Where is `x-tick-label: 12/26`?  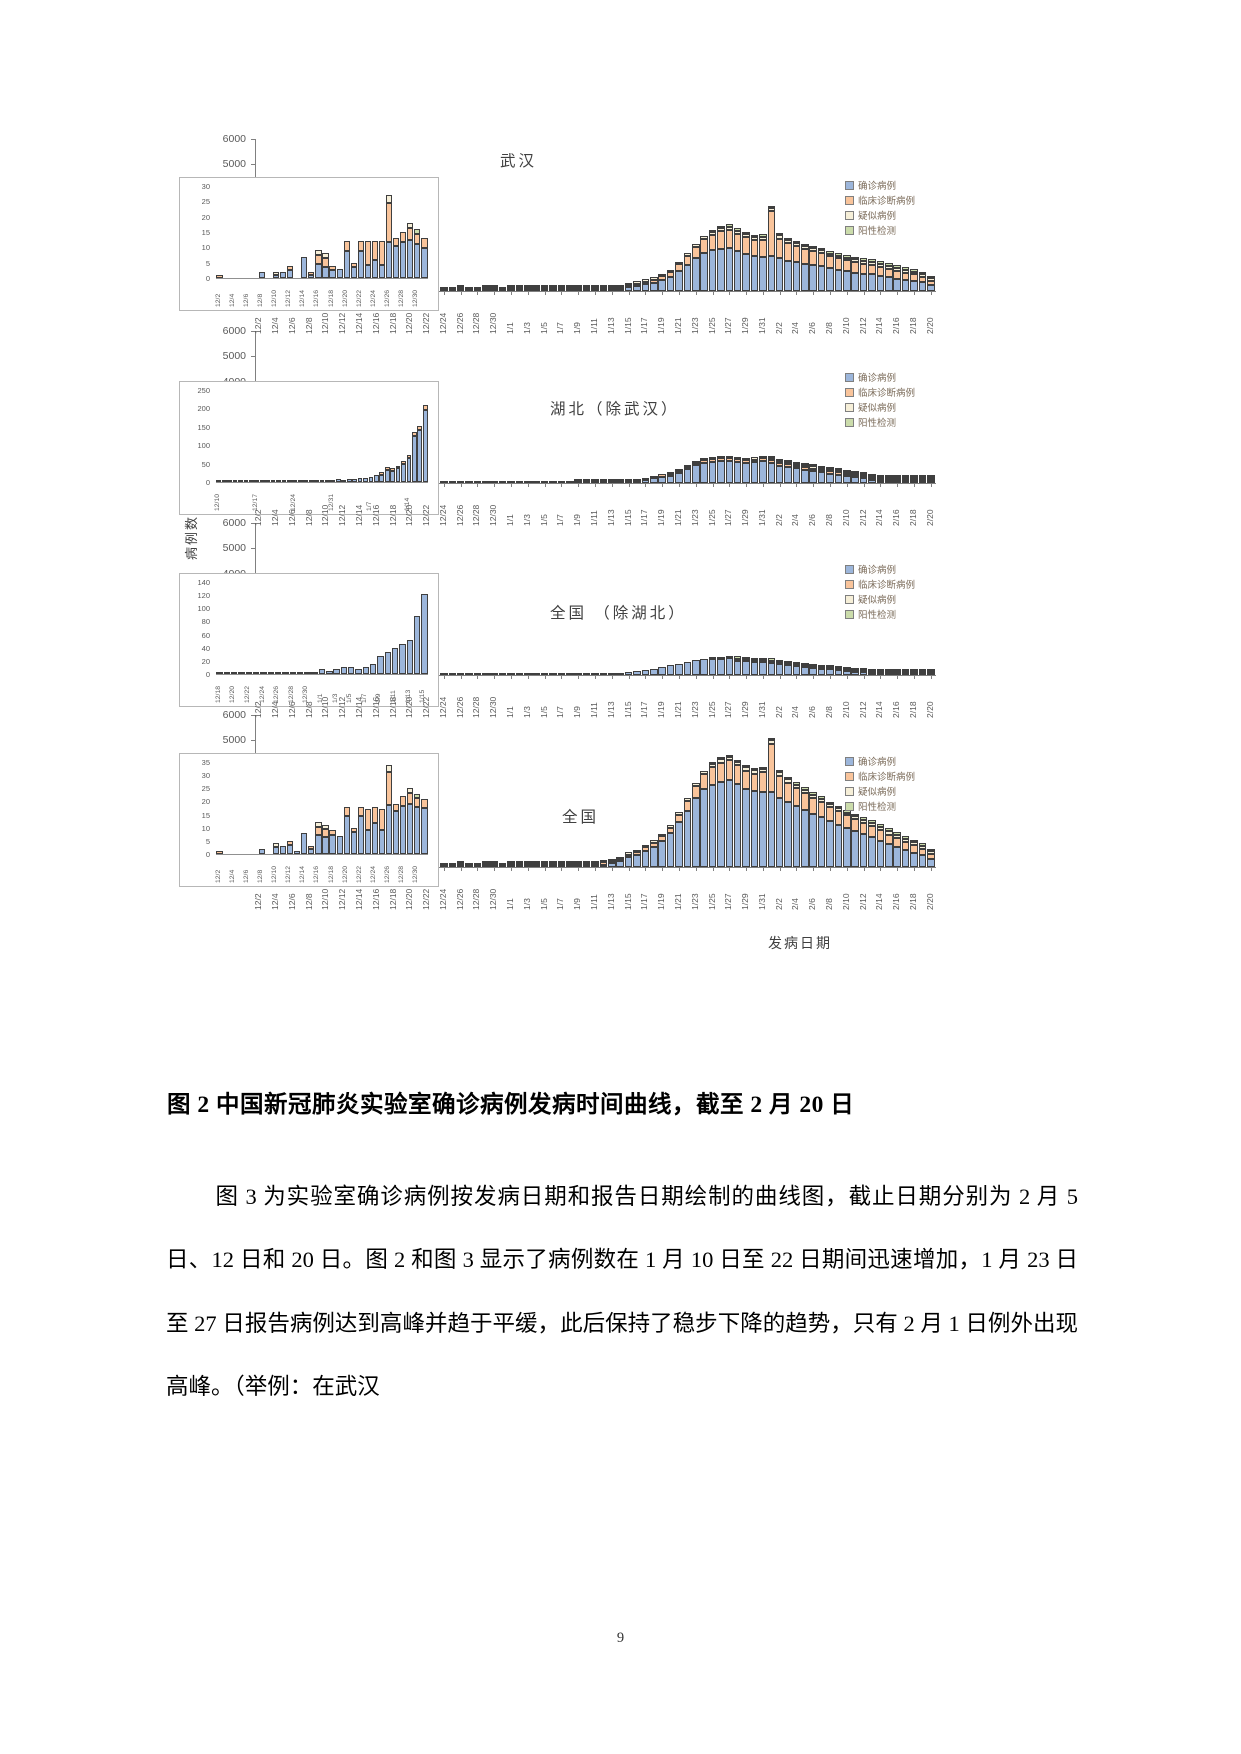
x-tick-label: 12/26 is located at coordinates (459, 707).